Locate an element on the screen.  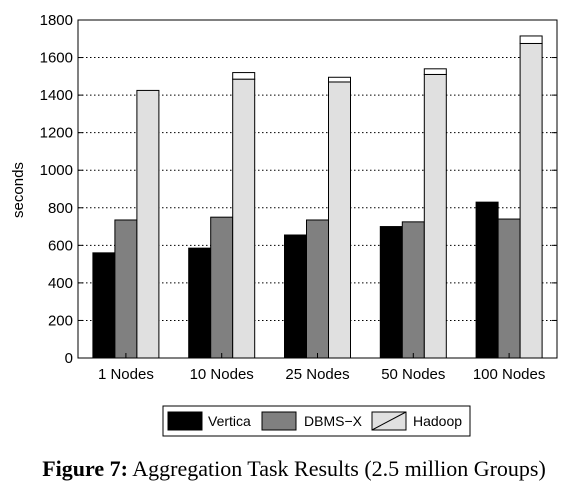
legend-swatch-diagonal is located at coordinates (389, 421).